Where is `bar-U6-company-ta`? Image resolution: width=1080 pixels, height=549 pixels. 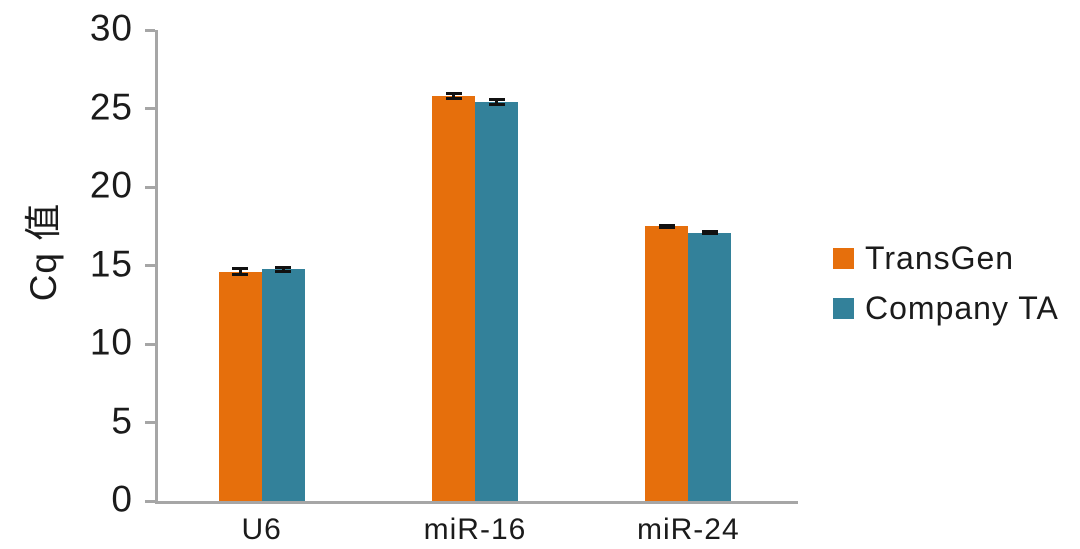
bar-U6-company-ta is located at coordinates (283, 385).